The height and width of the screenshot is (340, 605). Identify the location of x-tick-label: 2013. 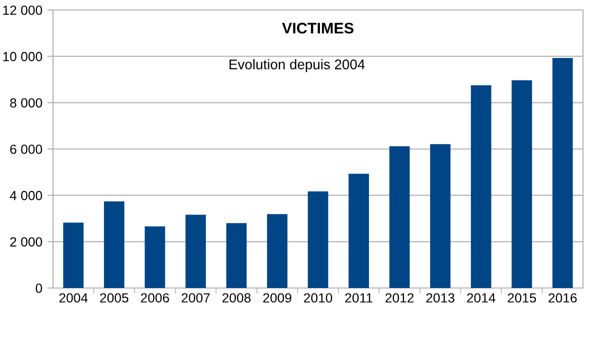
(440, 298).